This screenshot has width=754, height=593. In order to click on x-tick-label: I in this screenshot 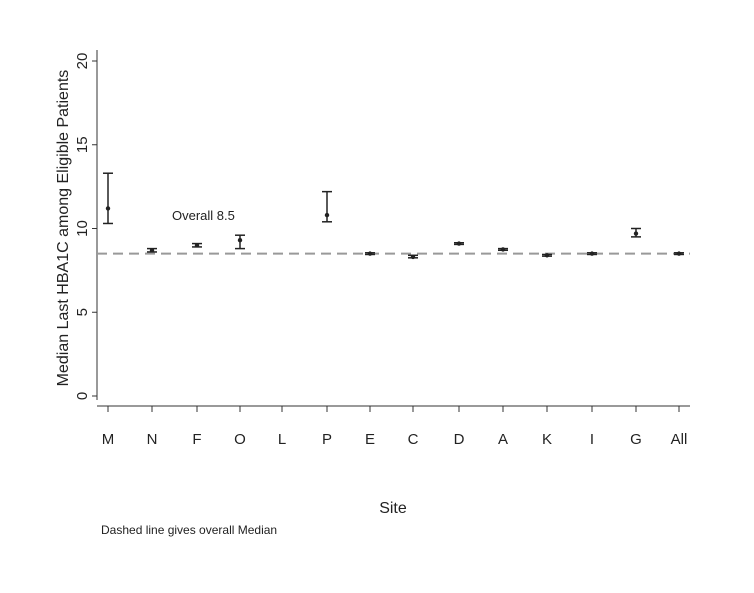, I will do `click(592, 439)`.